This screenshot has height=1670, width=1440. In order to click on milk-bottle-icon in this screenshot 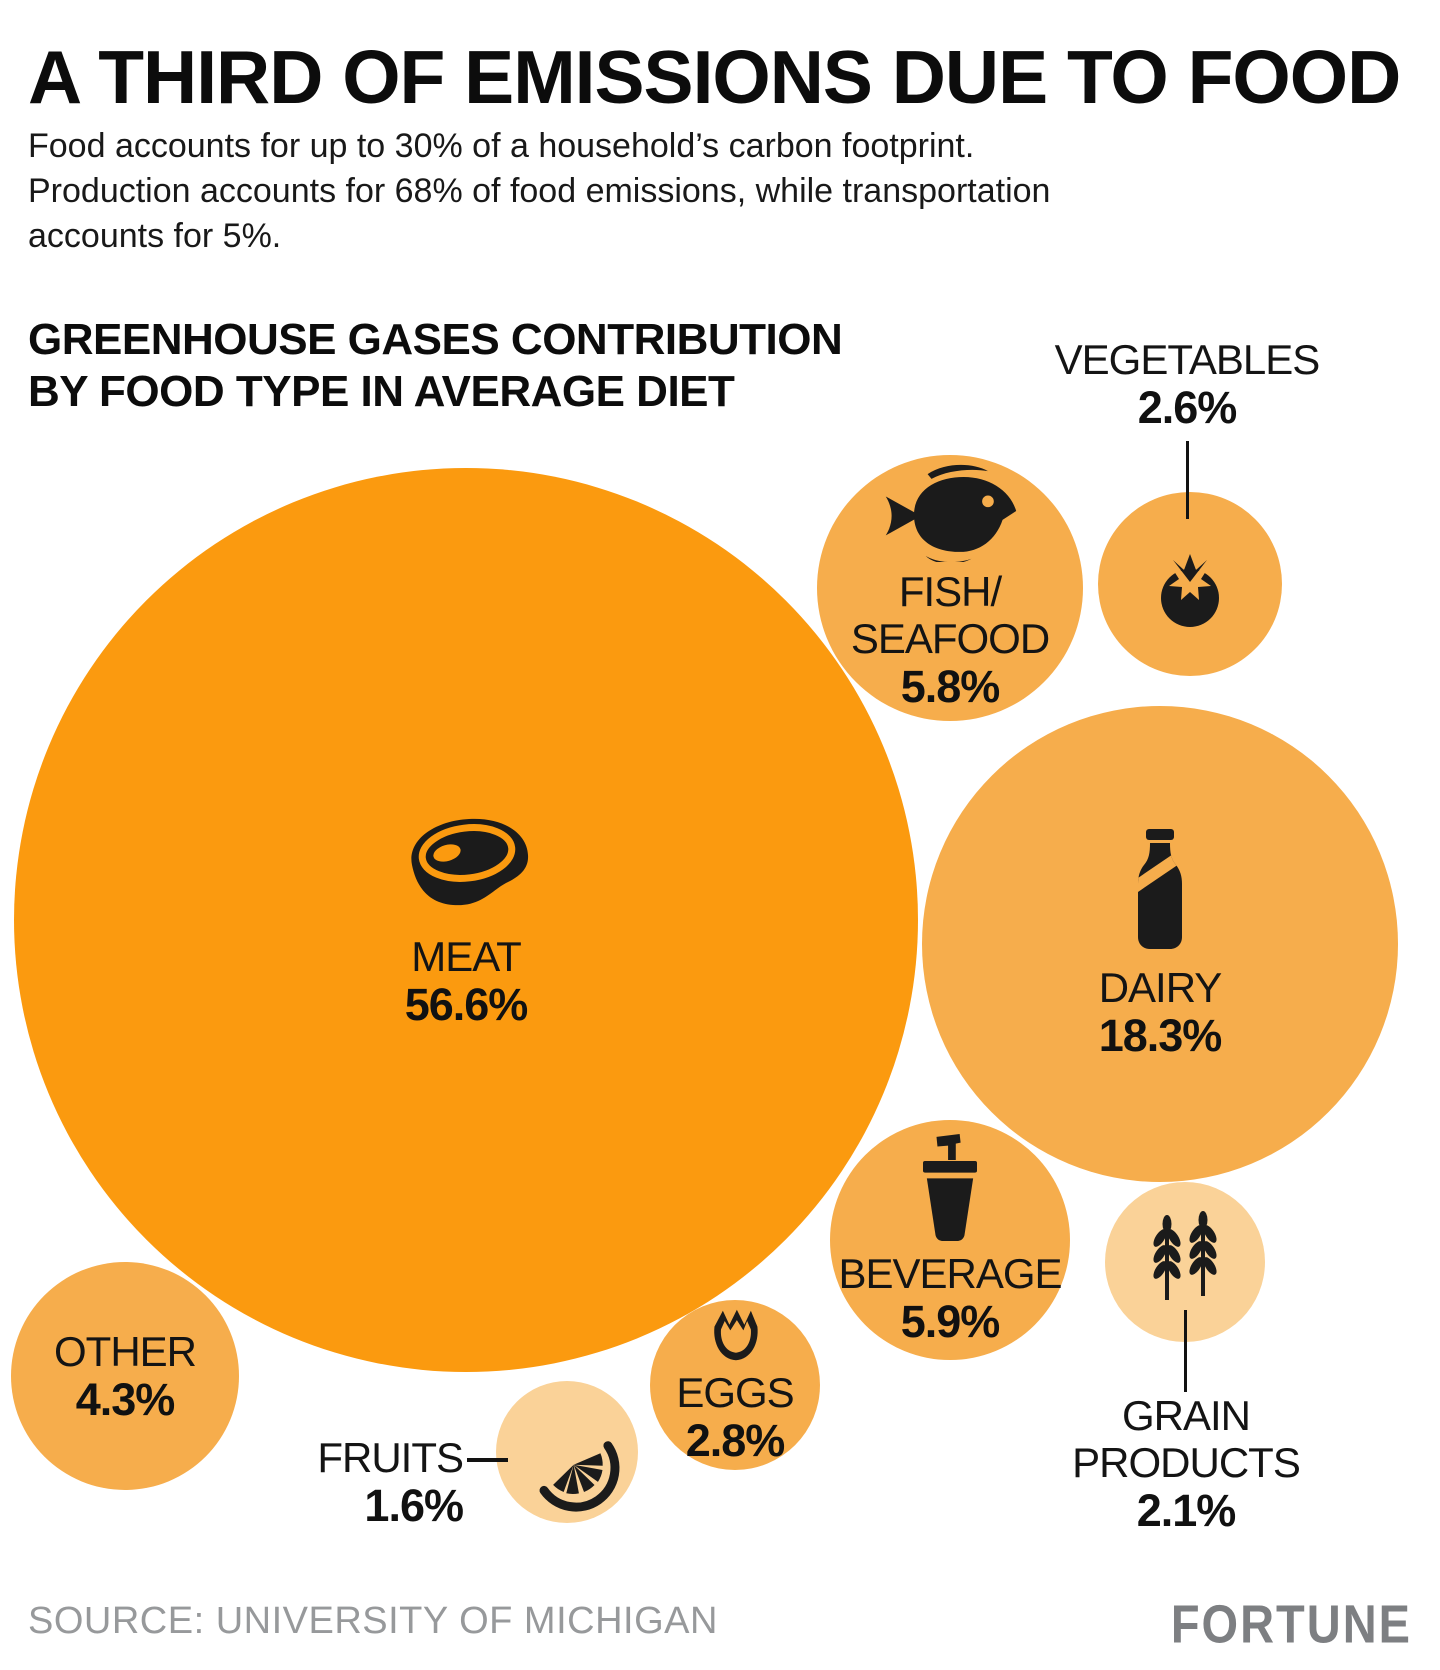, I will do `click(1160, 888)`.